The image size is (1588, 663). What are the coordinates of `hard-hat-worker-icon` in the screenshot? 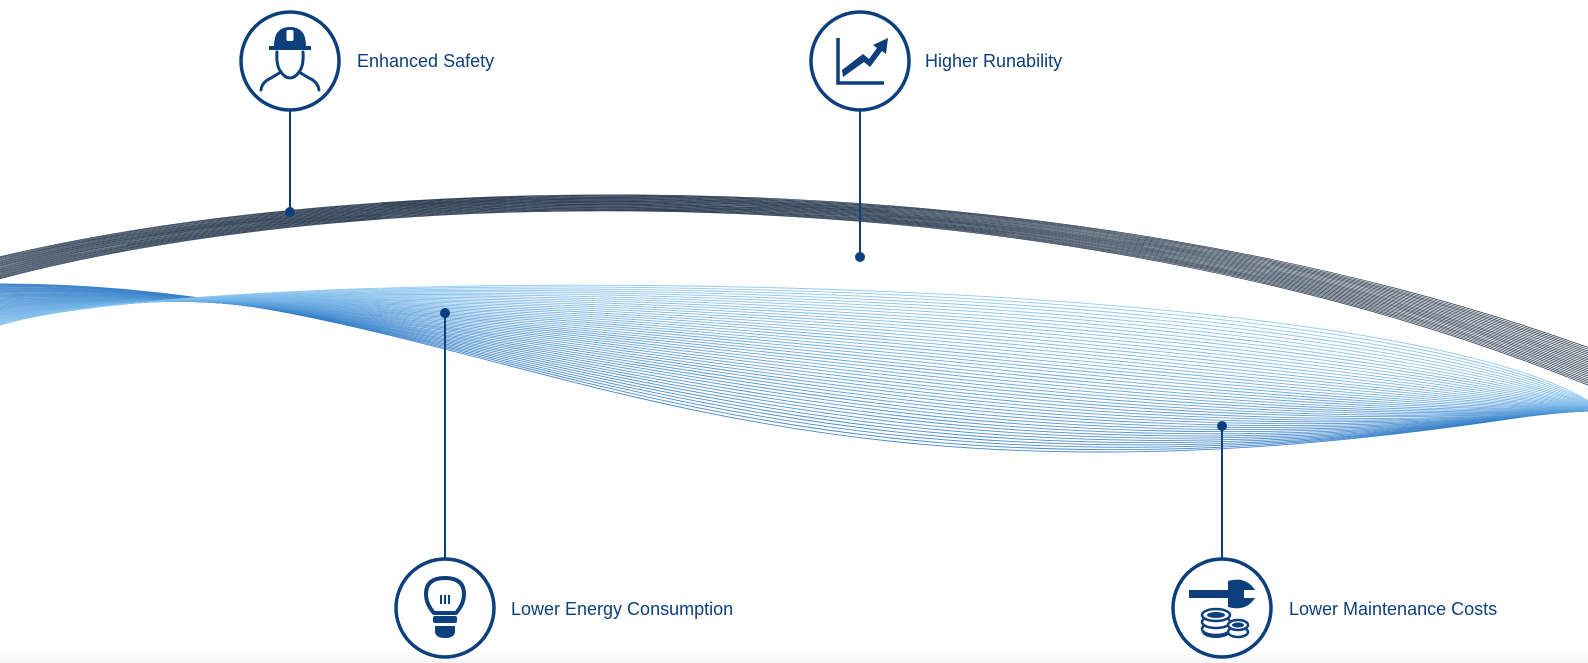 It's located at (290, 59).